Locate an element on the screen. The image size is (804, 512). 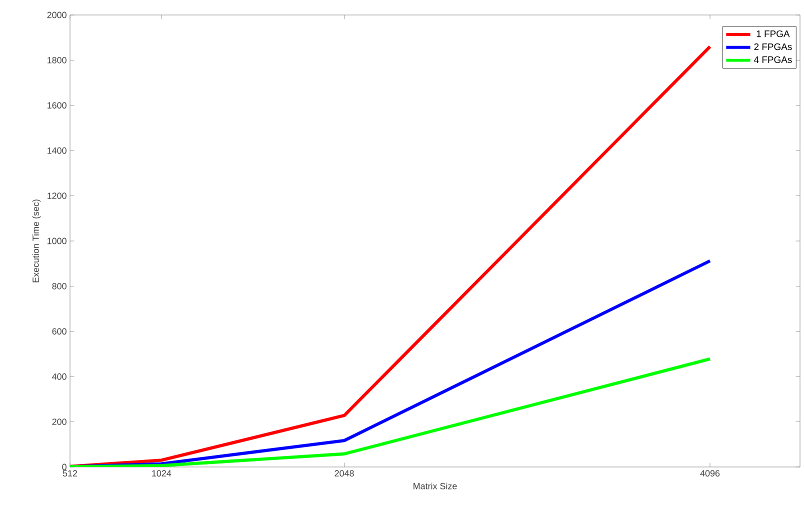
y-tick-label: 400 is located at coordinates (59, 376).